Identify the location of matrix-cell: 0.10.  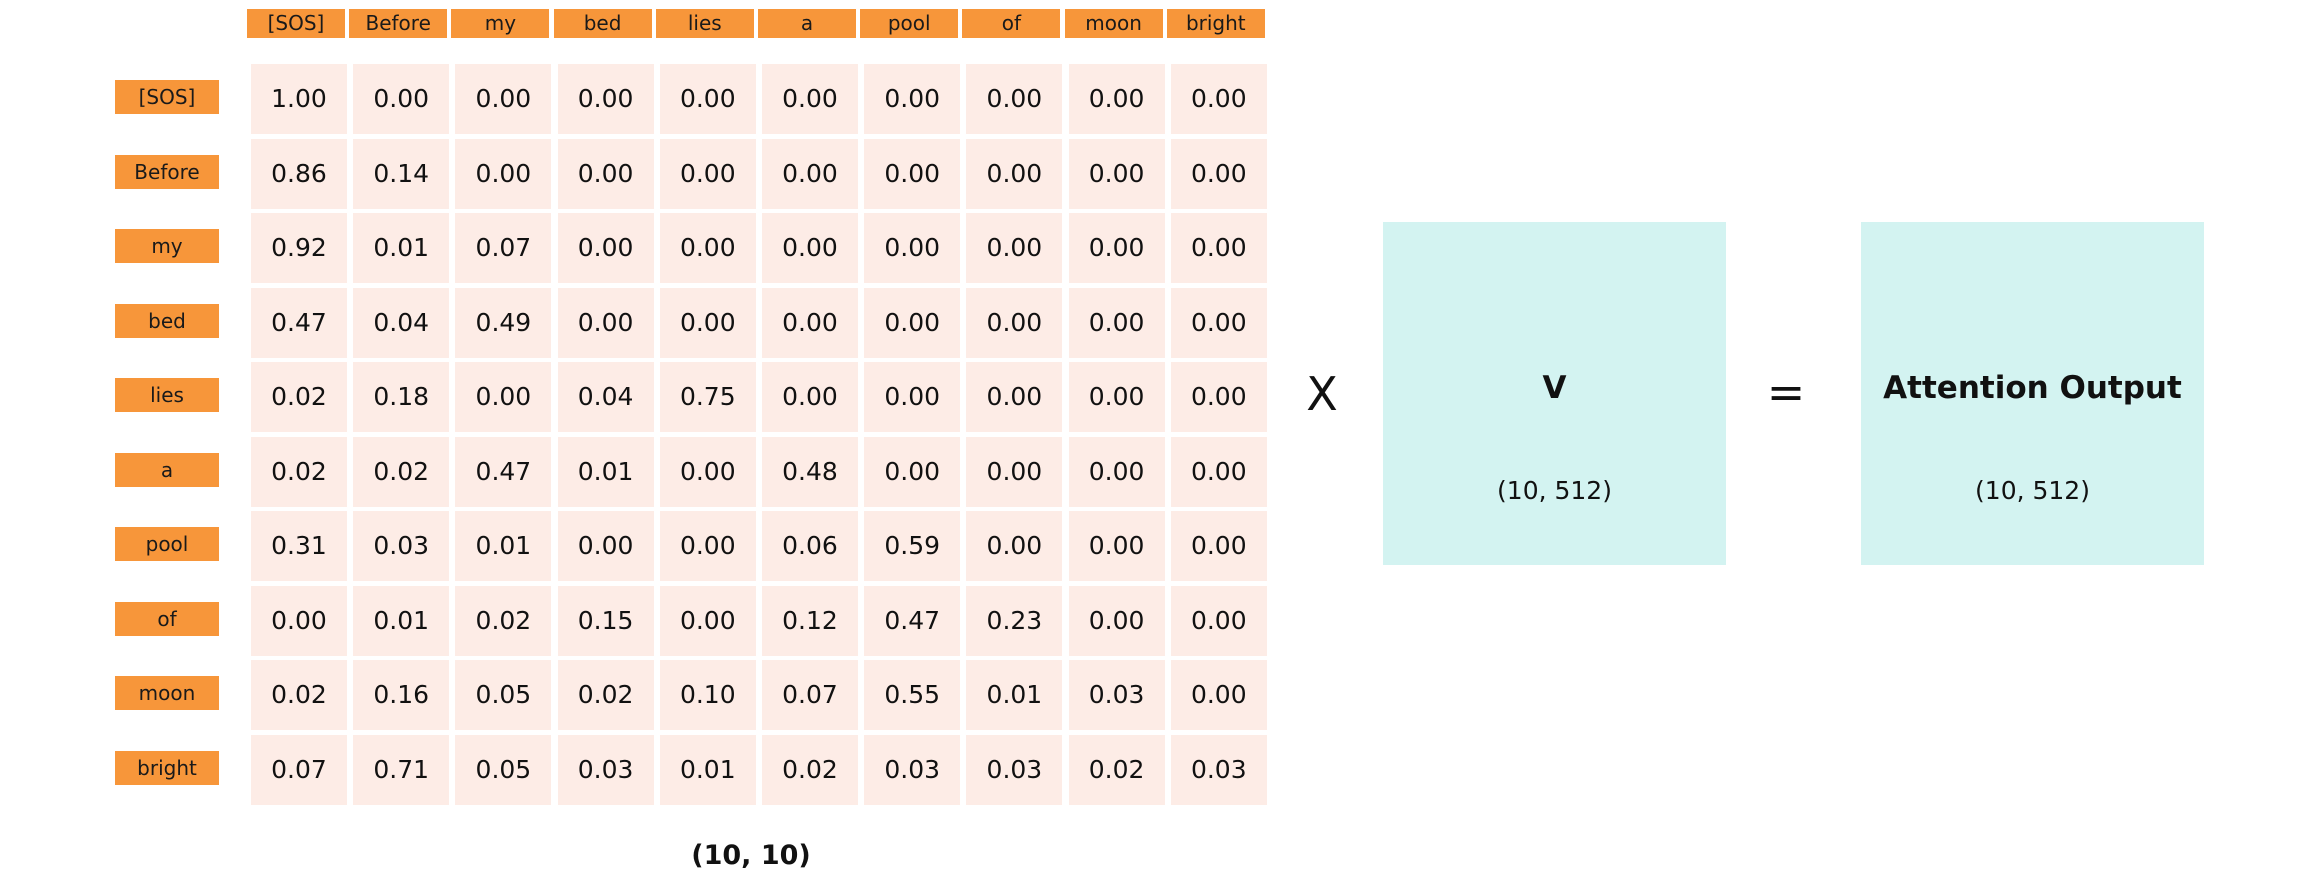
(707, 695).